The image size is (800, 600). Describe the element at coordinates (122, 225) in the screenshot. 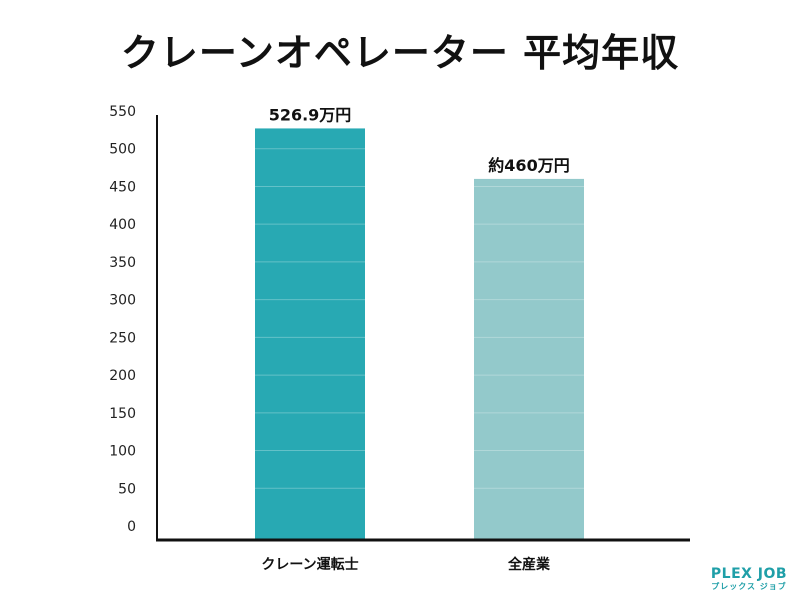

I see `y-tick-label: 400` at that location.